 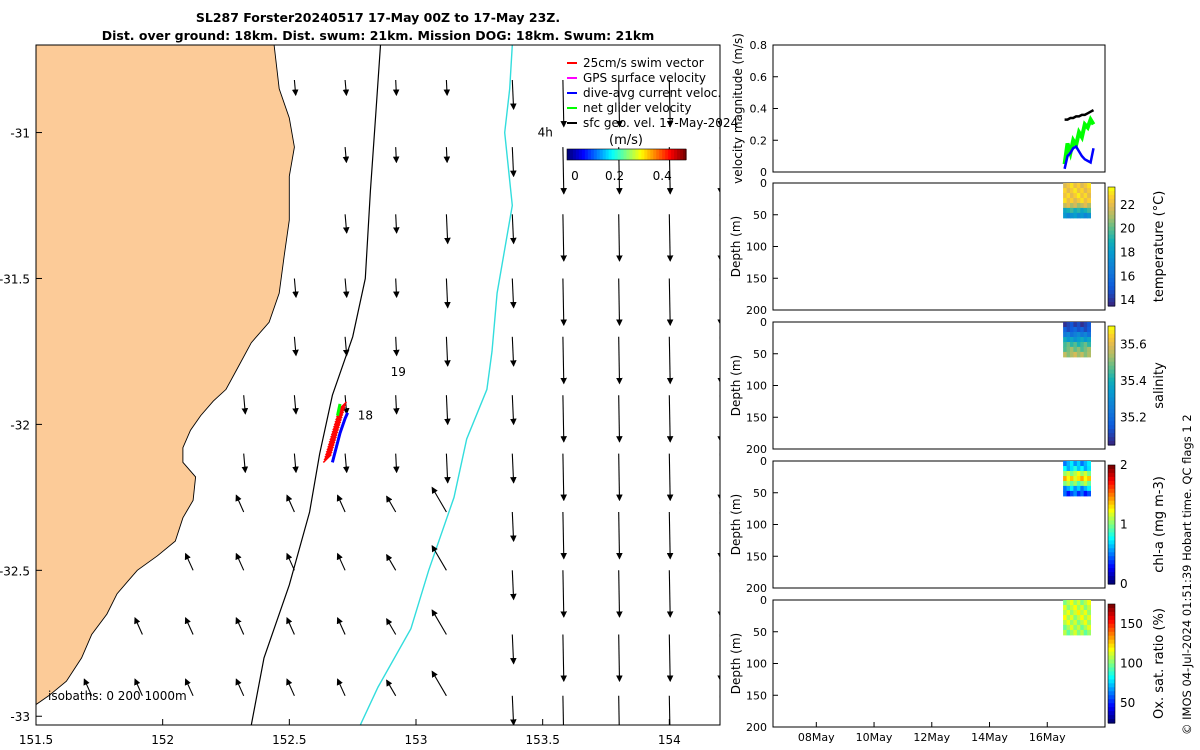 What do you see at coordinates (20, 425) in the screenshot?
I see `y-tick-label: -32` at bounding box center [20, 425].